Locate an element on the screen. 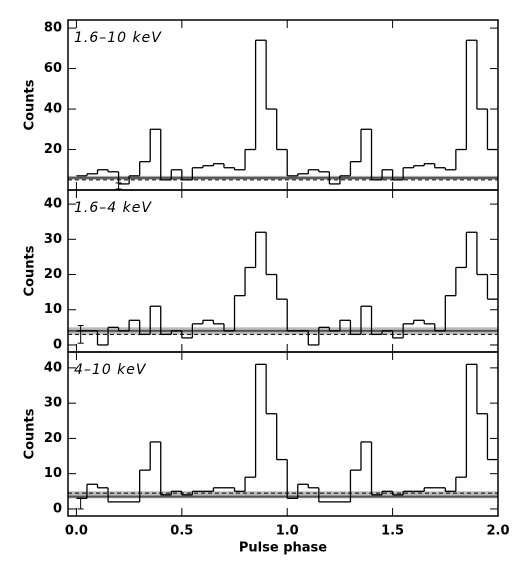 The width and height of the screenshot is (518, 572). panel-label: 1.6–10 keV is located at coordinates (118, 38).